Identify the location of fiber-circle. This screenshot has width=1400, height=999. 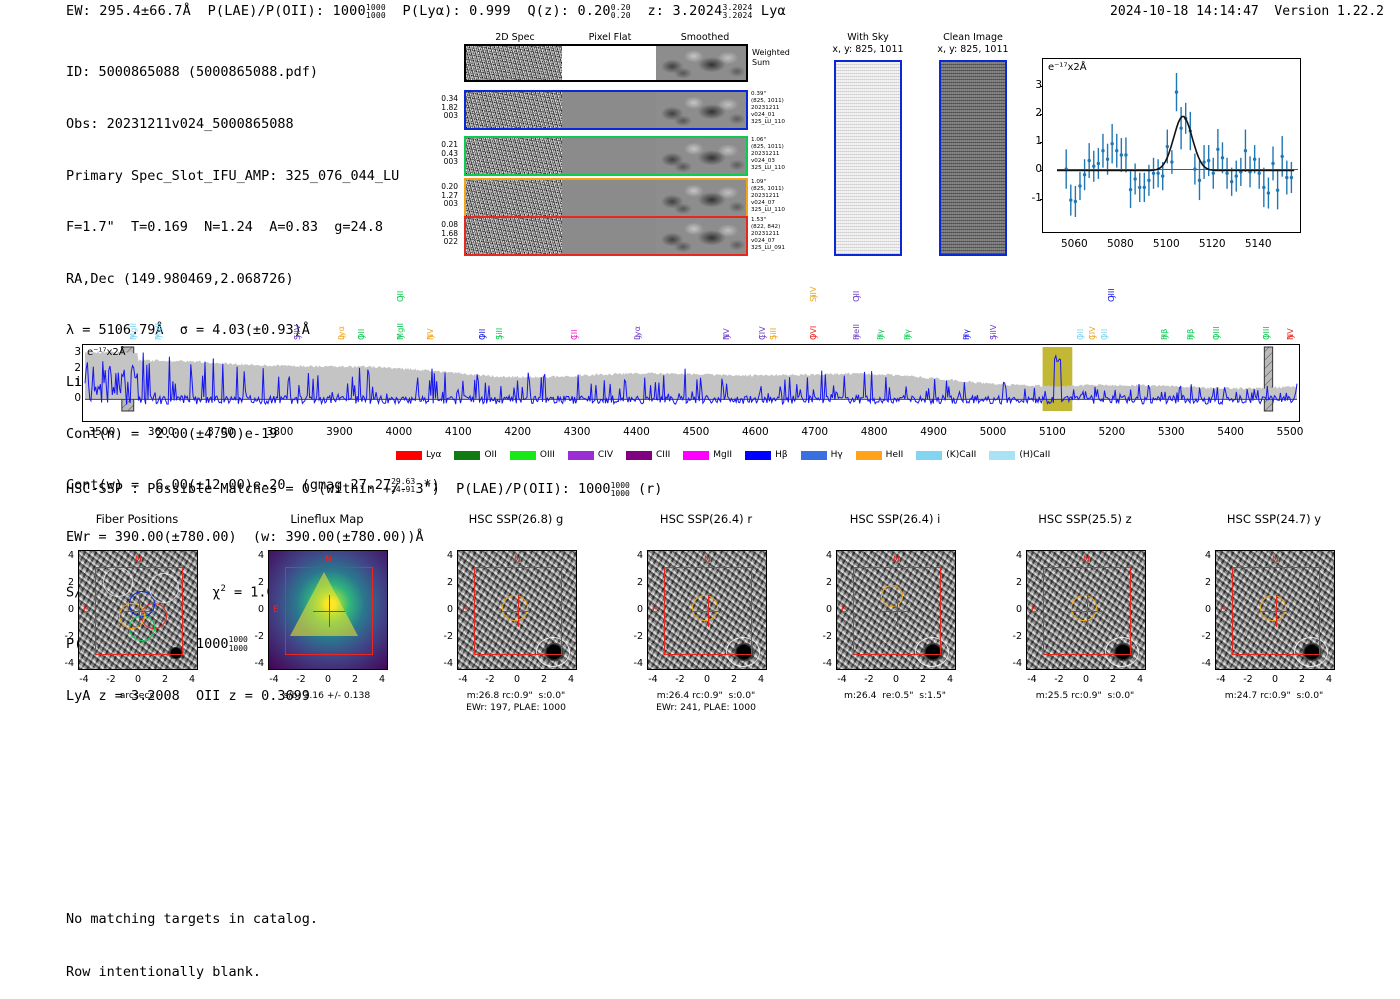
(132, 616).